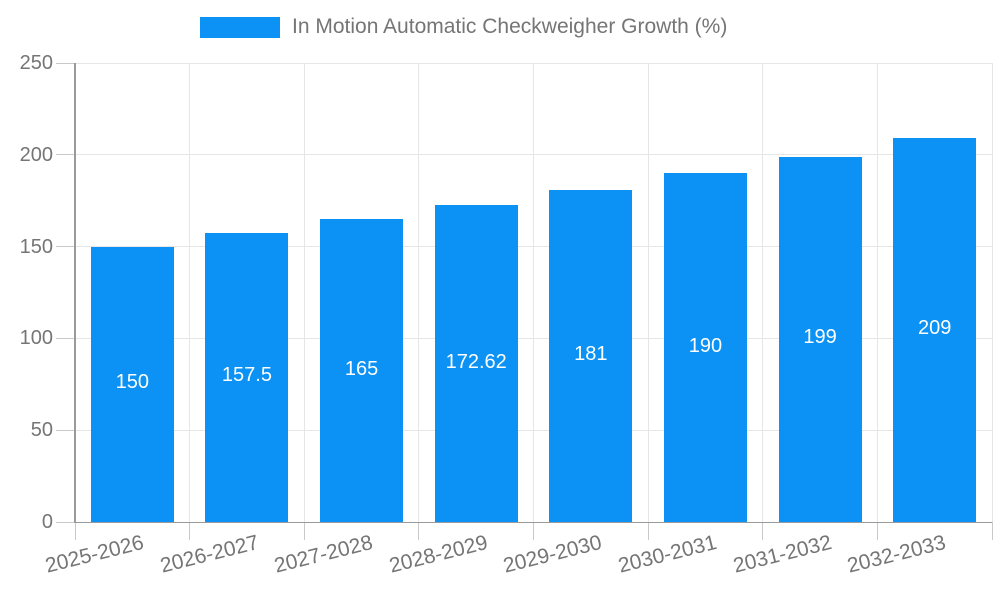 The image size is (1000, 600). I want to click on bar-value-label: 150, so click(132, 382).